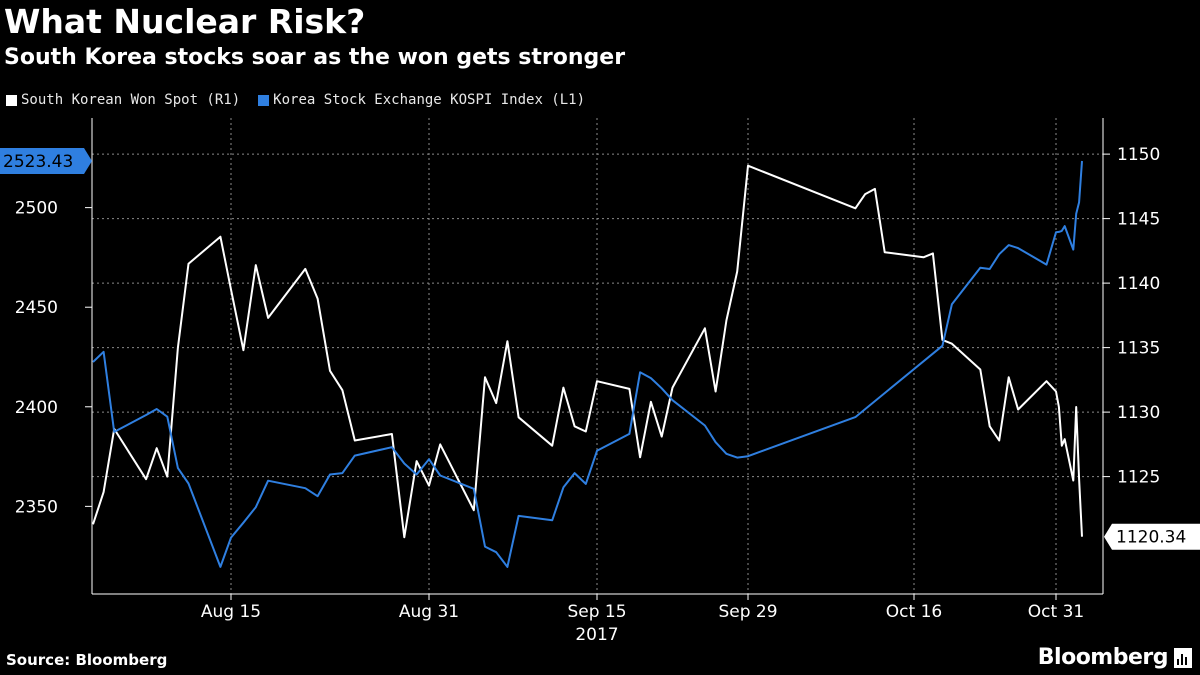 This screenshot has width=1200, height=675. I want to click on y-left-tick-label-1: 2400, so click(36, 408).